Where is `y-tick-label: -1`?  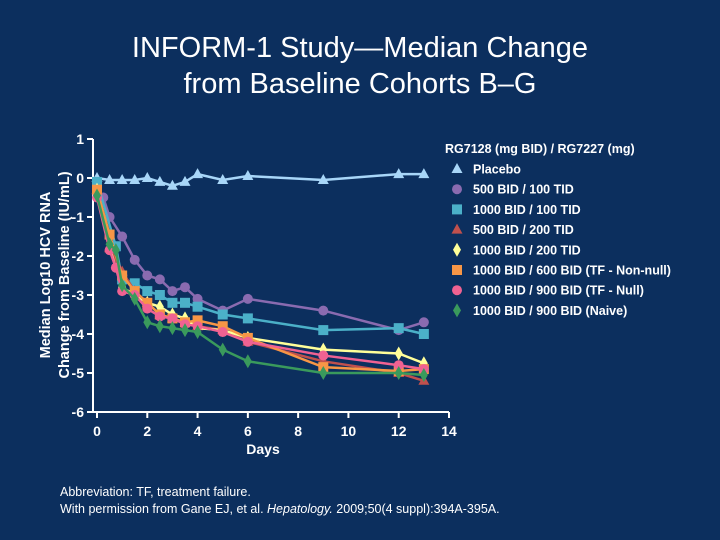 y-tick-label: -1 is located at coordinates (78, 217).